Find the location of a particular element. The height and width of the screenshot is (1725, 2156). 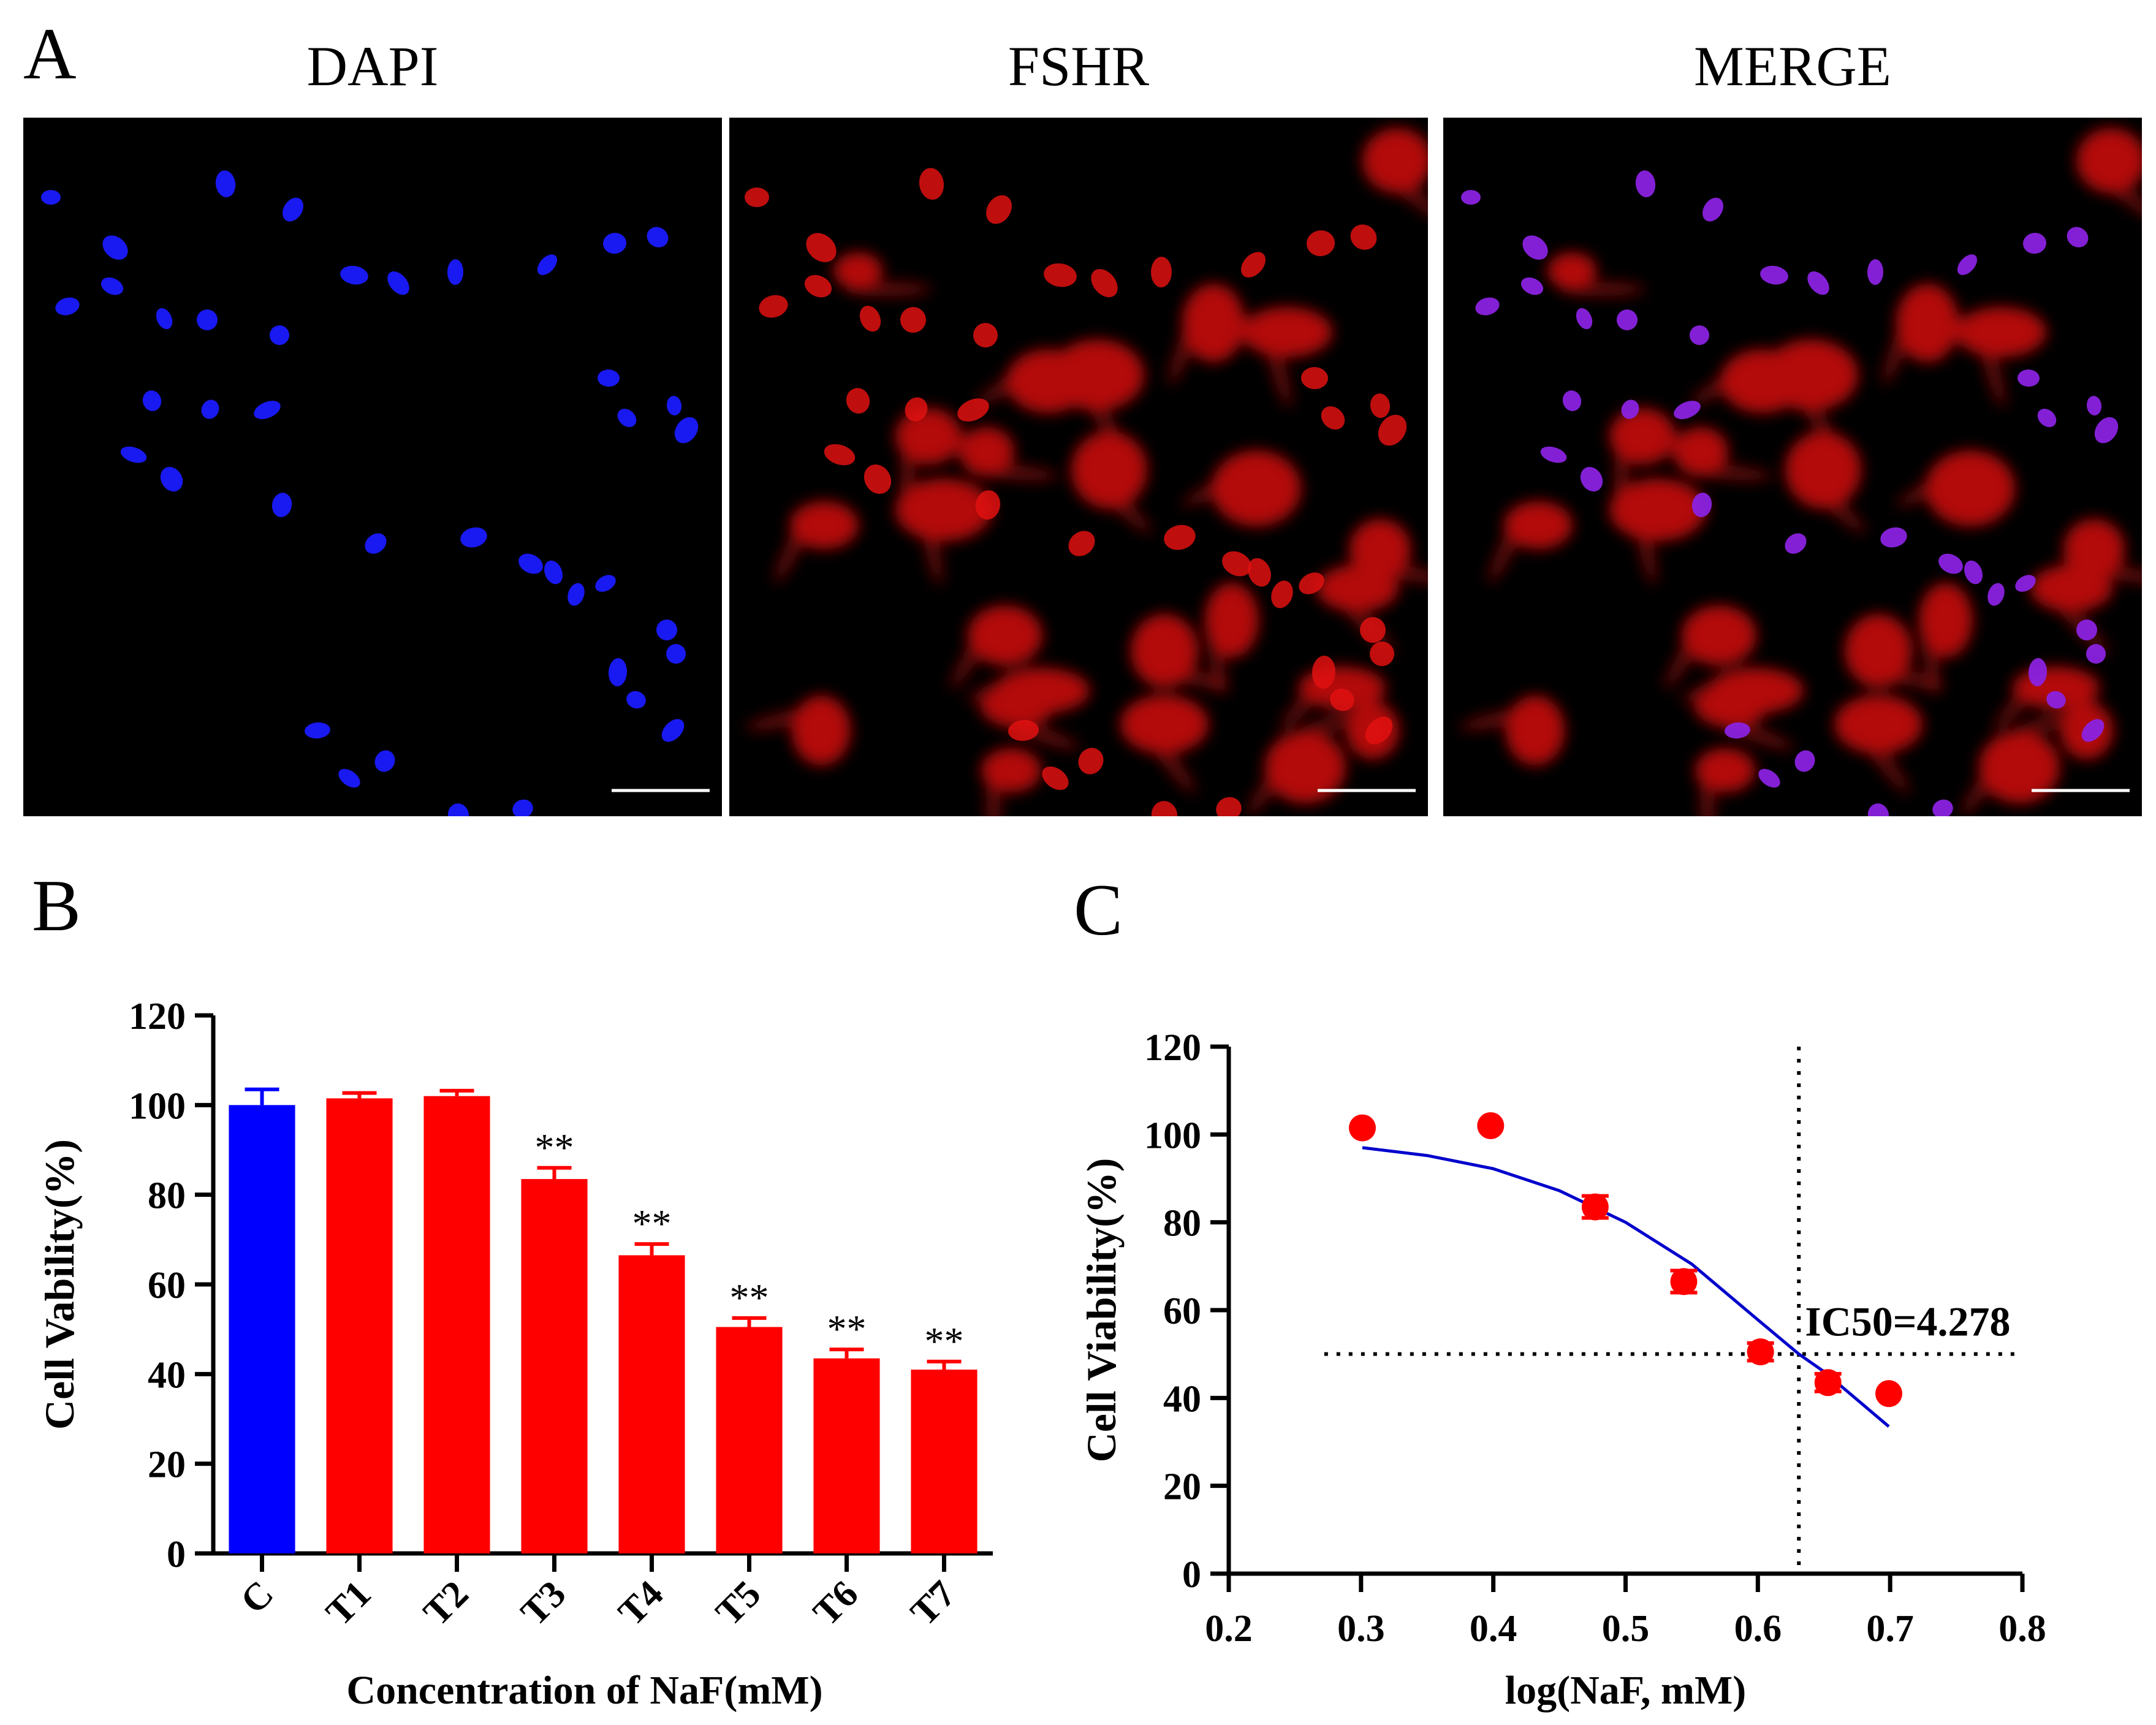

dapi-title: DAPI is located at coordinates (372, 66).